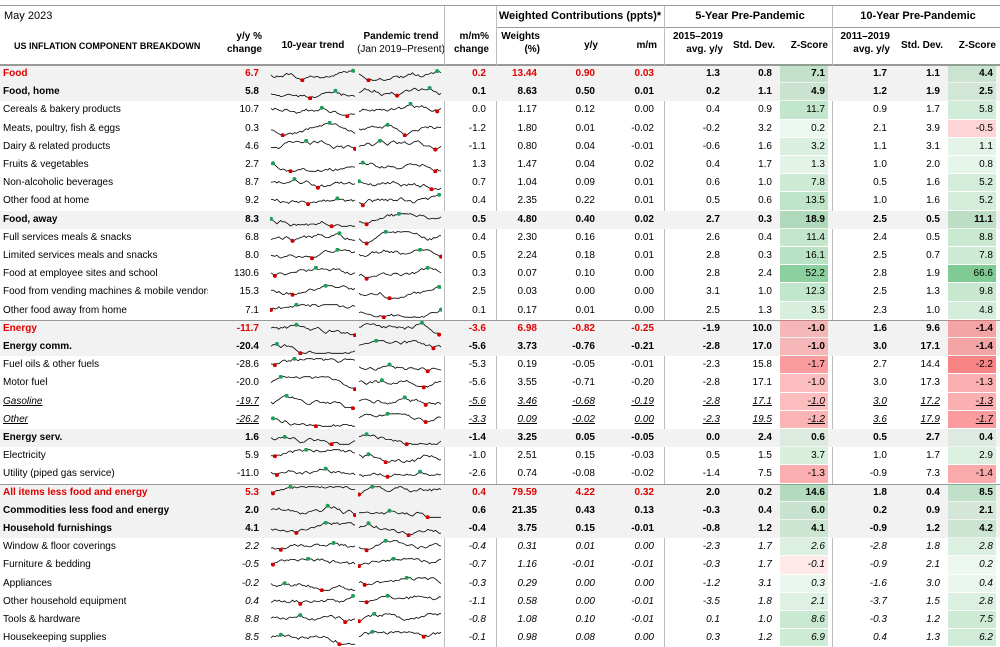 This screenshot has width=1000, height=647. I want to click on weight: 0.58, so click(527, 601).